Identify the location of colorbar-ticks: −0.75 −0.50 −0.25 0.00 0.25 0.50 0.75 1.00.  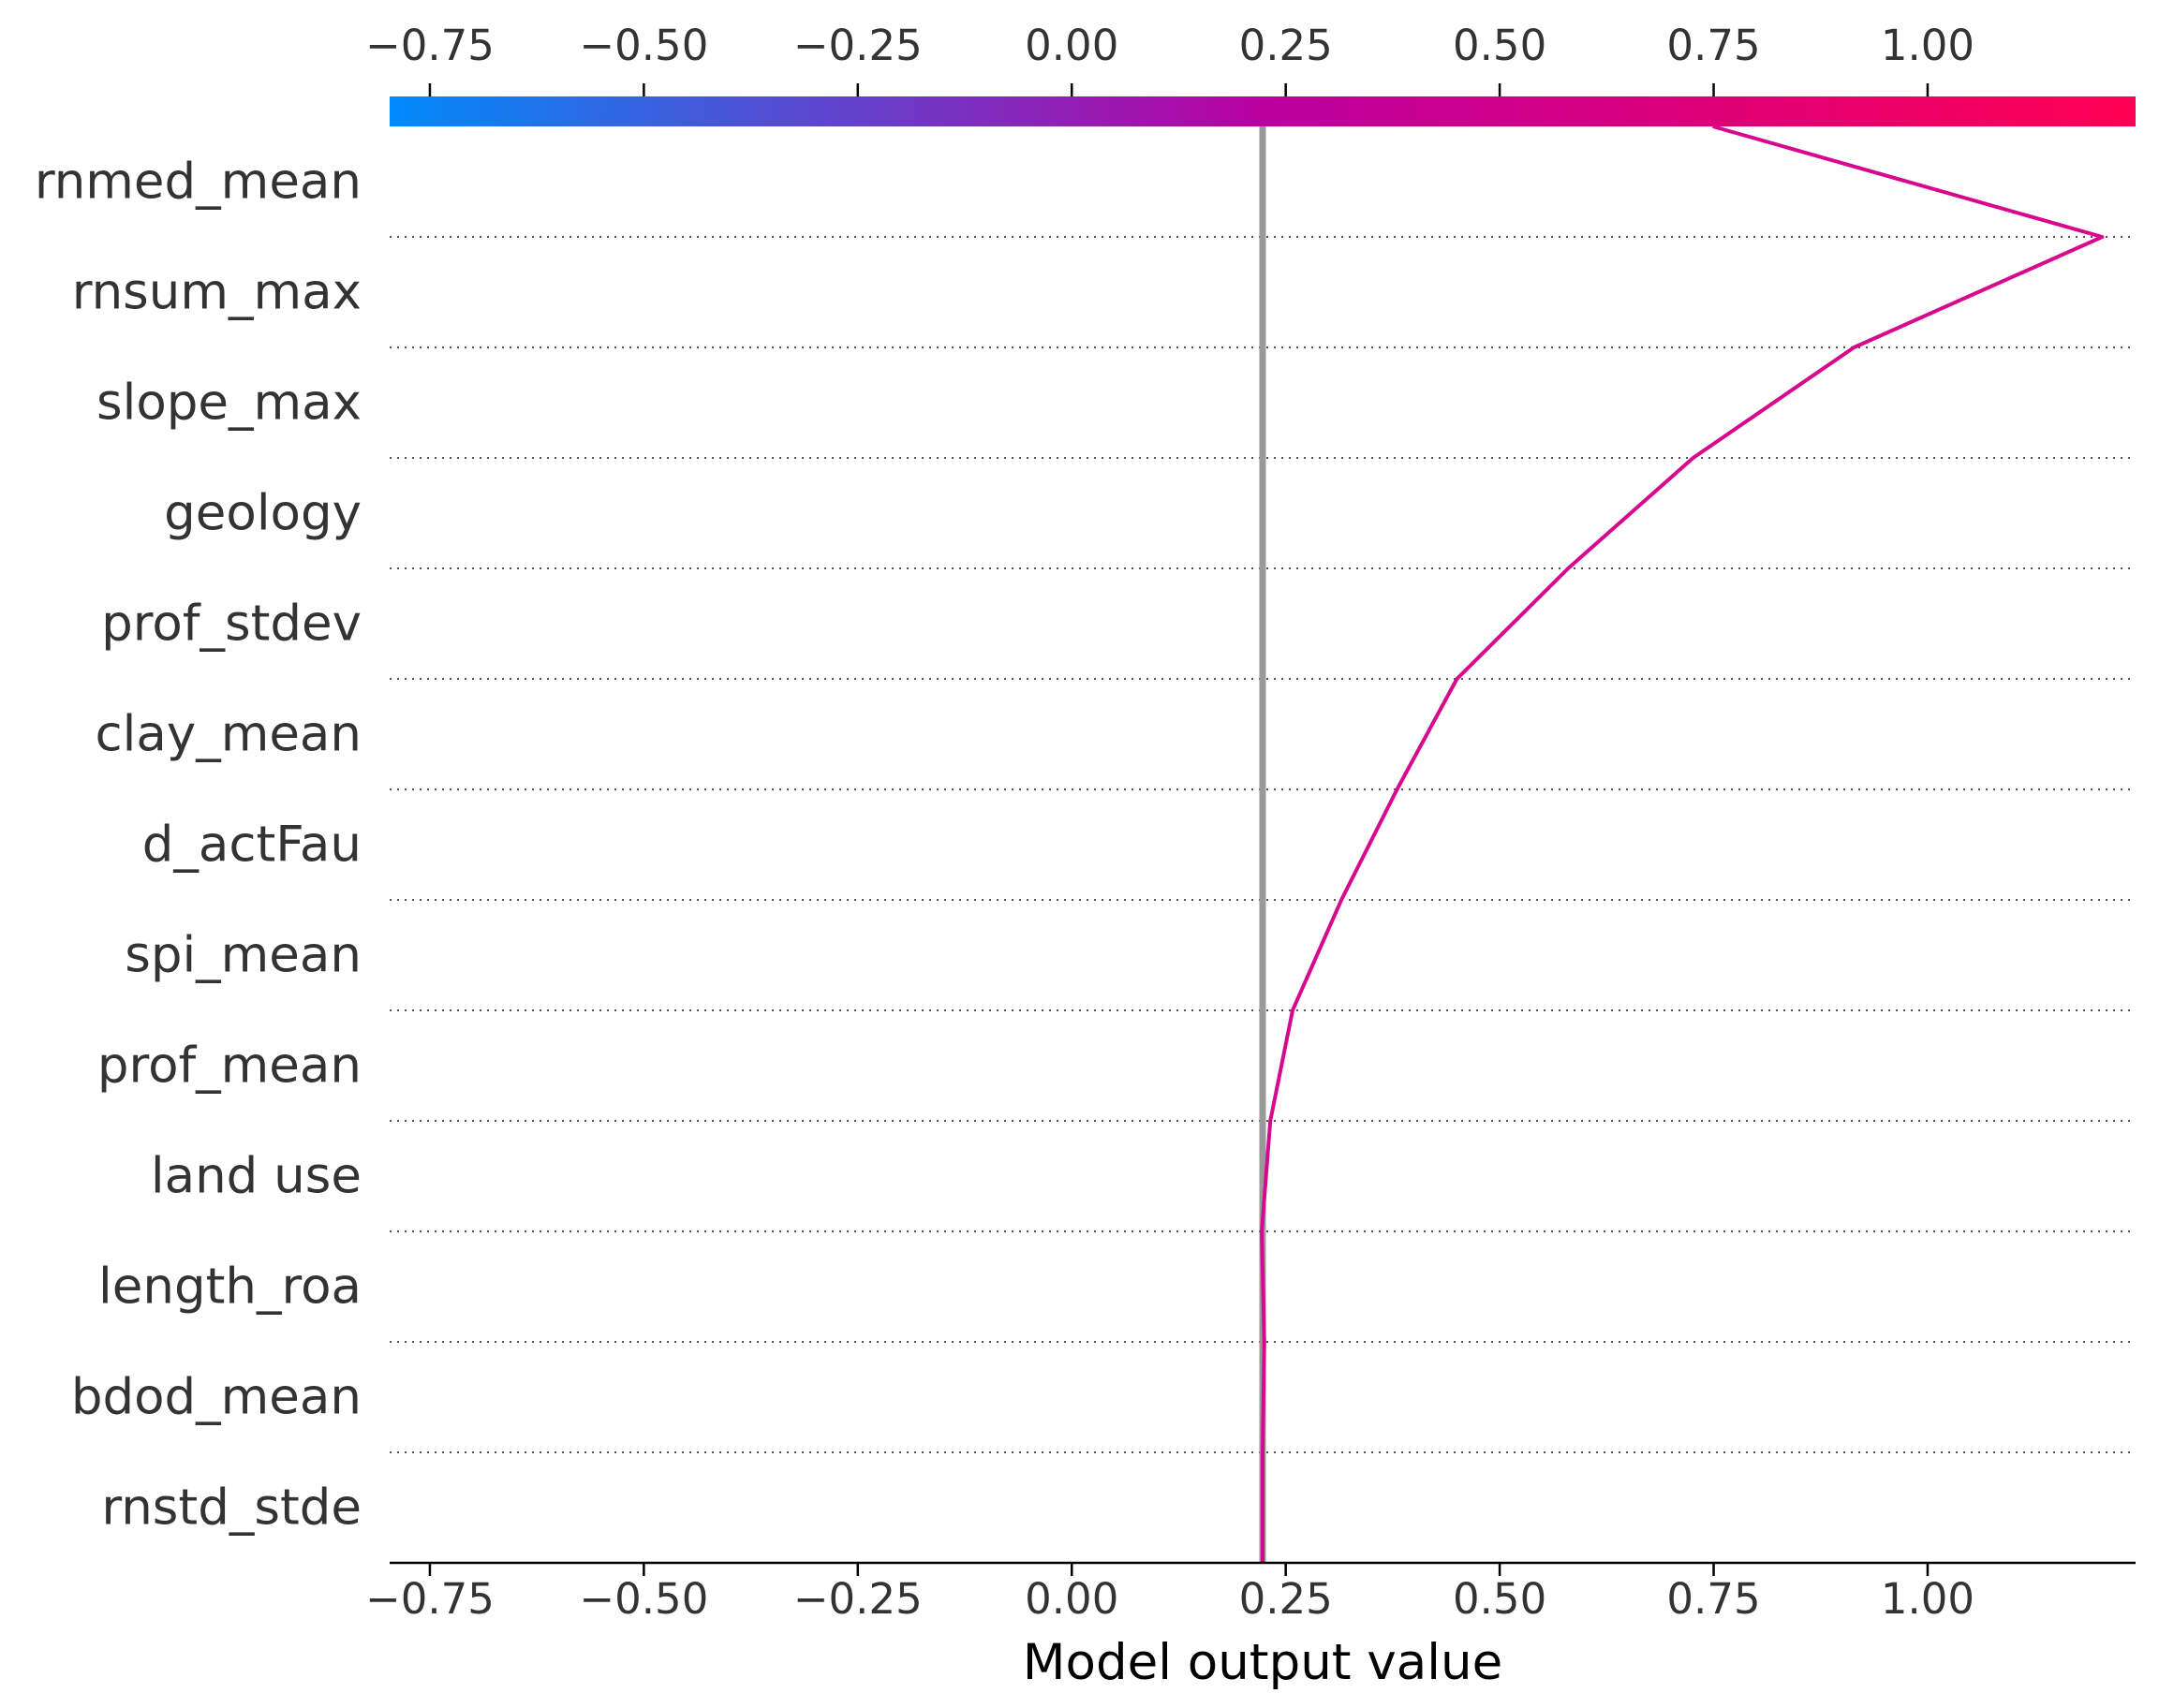
(1169, 58).